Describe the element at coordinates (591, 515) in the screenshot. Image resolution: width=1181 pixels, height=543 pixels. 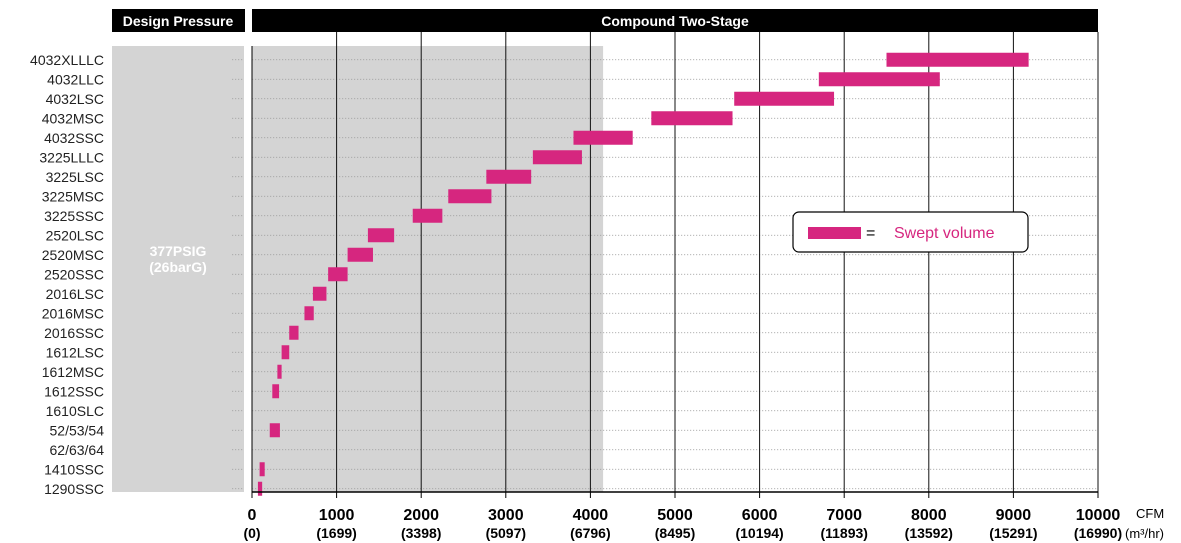
I see `x-tick-label-4000: 4000` at that location.